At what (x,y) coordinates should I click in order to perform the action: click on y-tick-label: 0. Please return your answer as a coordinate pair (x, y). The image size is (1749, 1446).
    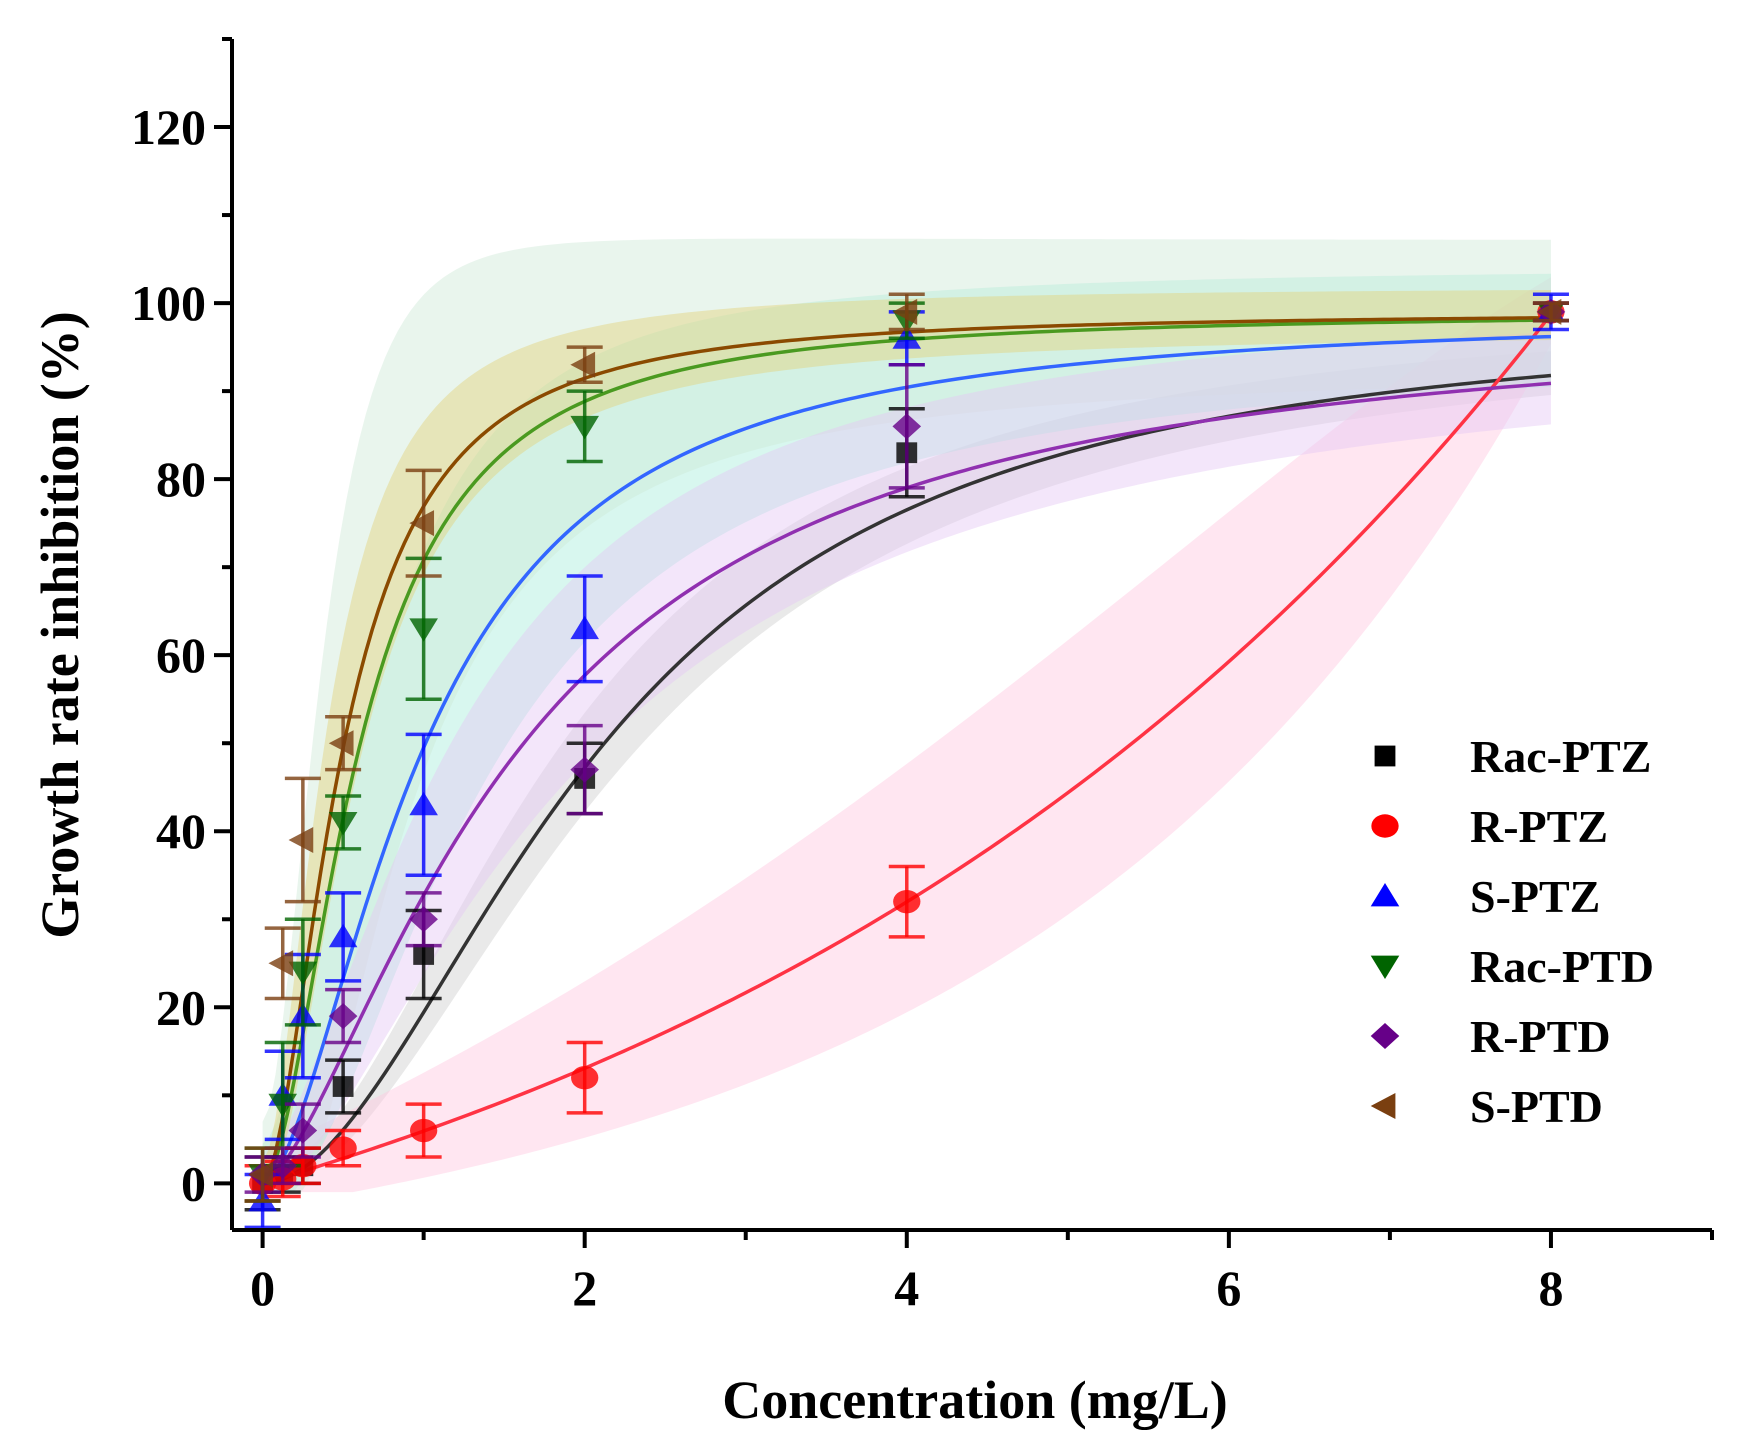
    Looking at the image, I should click on (193, 1183).